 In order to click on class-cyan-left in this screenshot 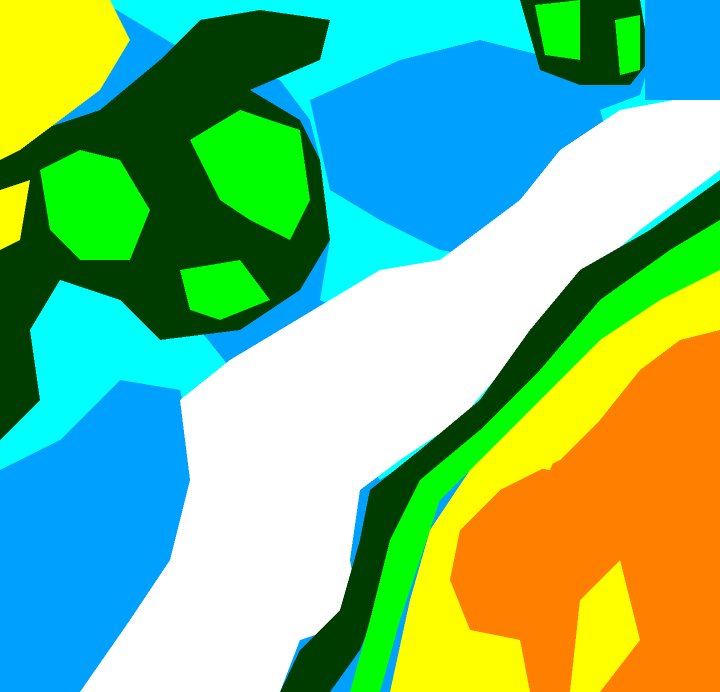, I will do `click(120, 365)`.